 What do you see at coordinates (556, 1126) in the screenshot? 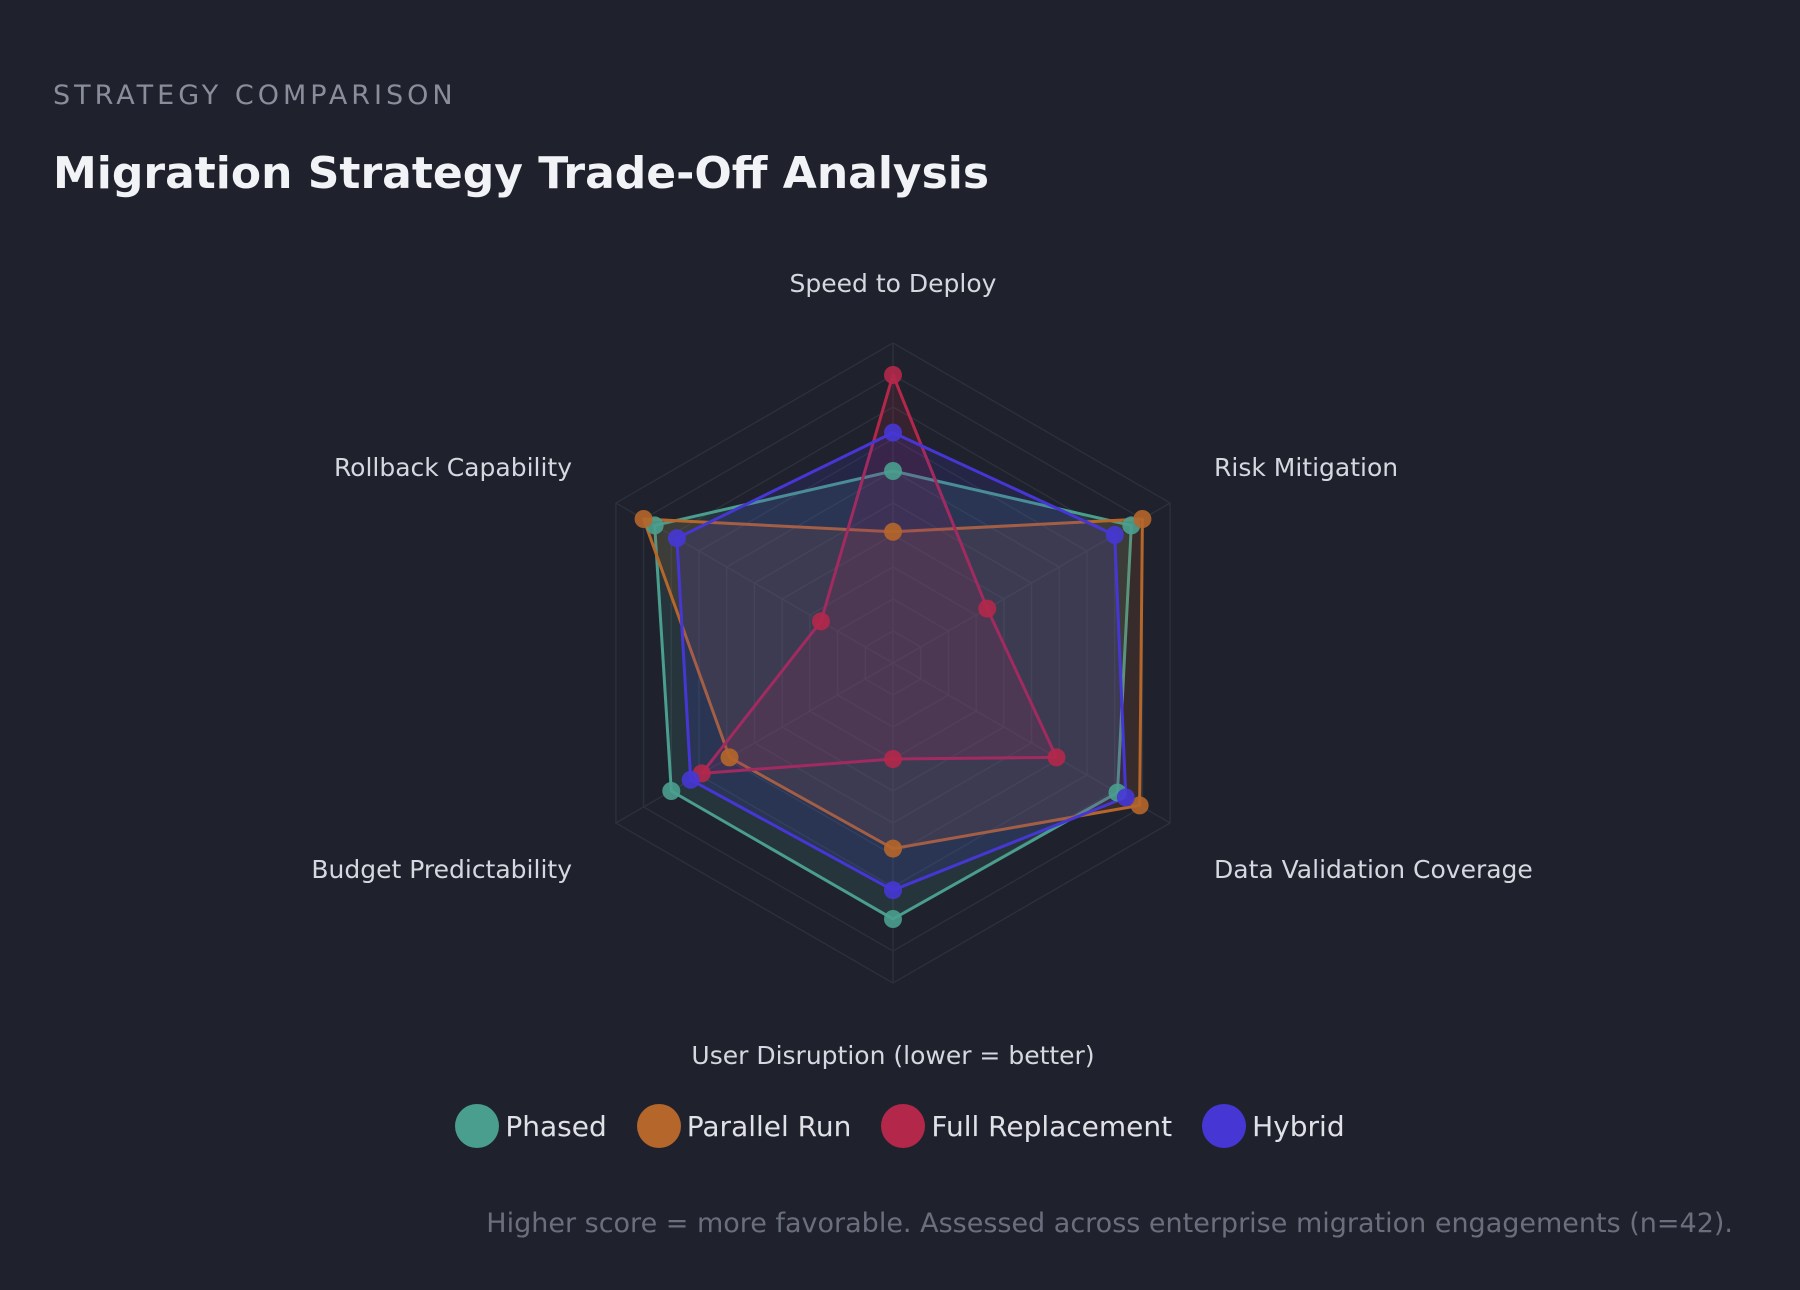
I see `legend-label: Phased` at bounding box center [556, 1126].